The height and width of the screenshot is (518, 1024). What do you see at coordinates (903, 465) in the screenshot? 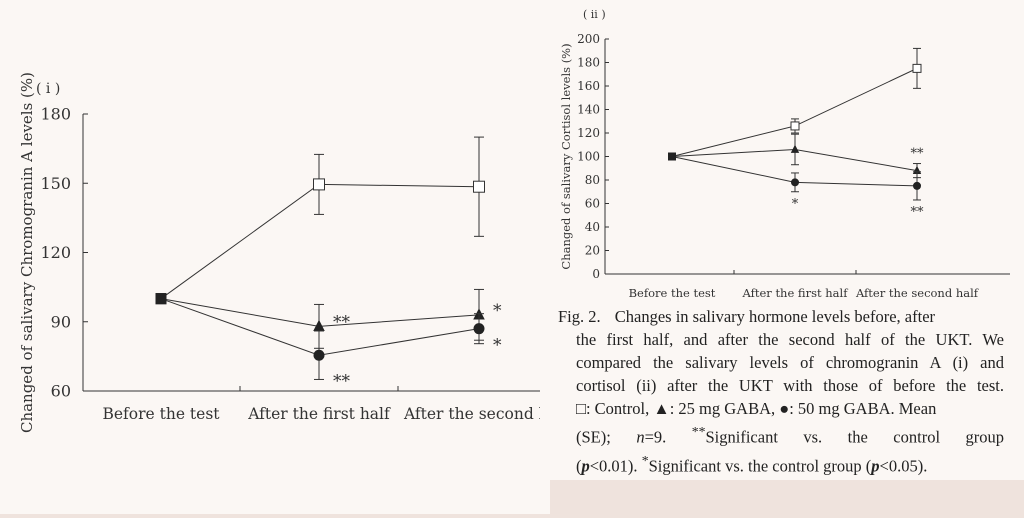
I see `p-value-2: <0.05).` at bounding box center [903, 465].